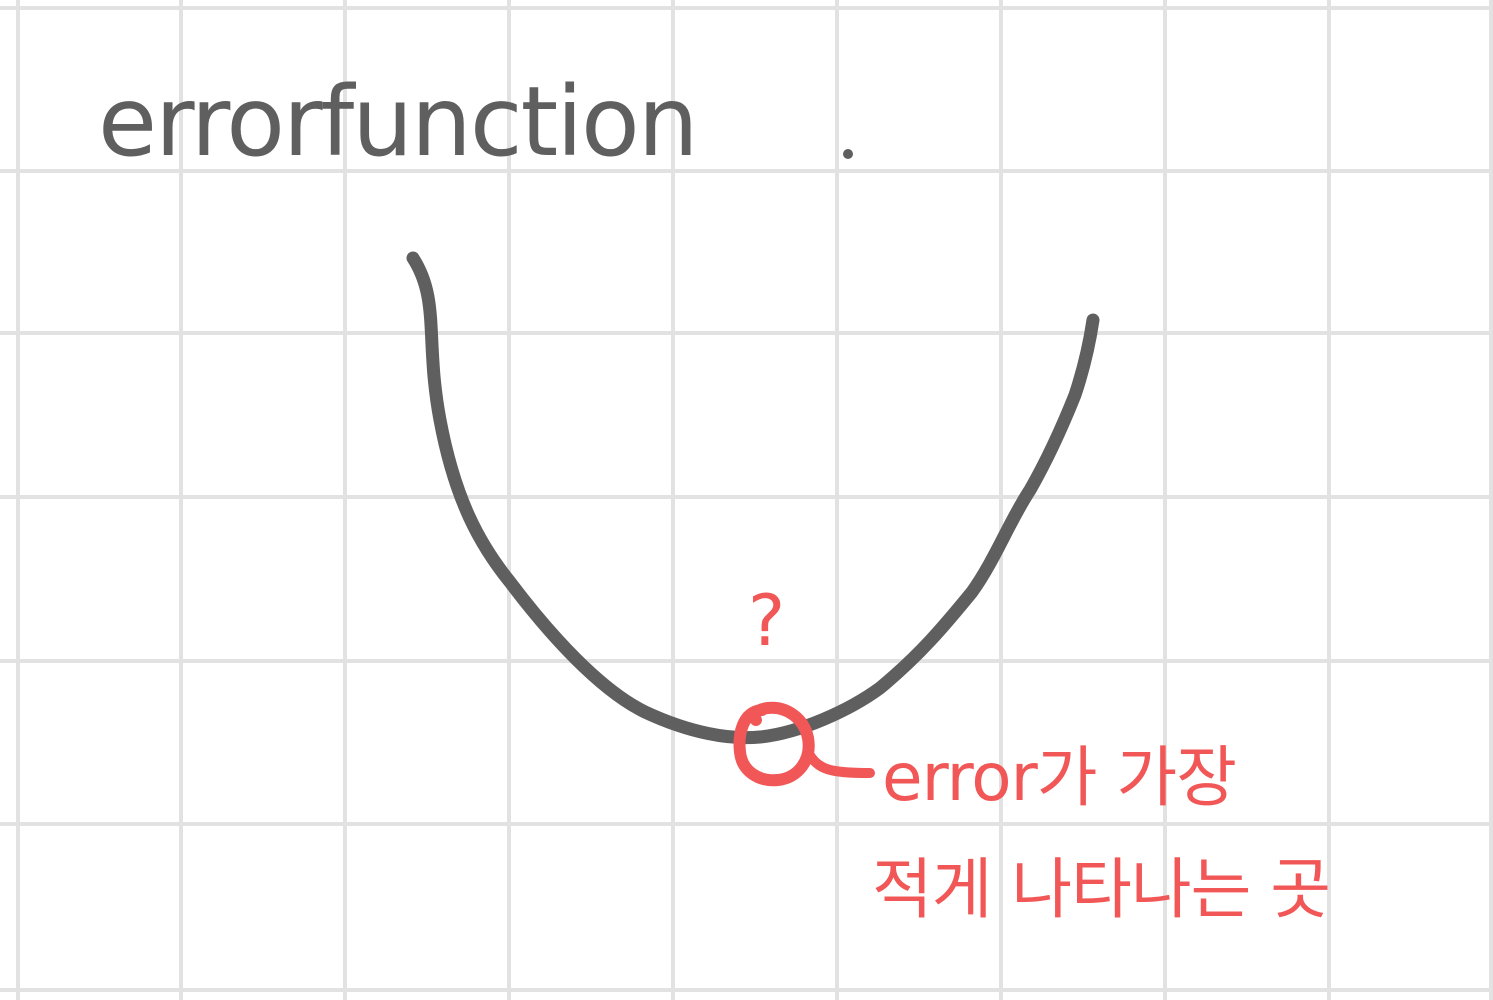  I want to click on annotation-line-1: error가 가장, so click(1059, 777).